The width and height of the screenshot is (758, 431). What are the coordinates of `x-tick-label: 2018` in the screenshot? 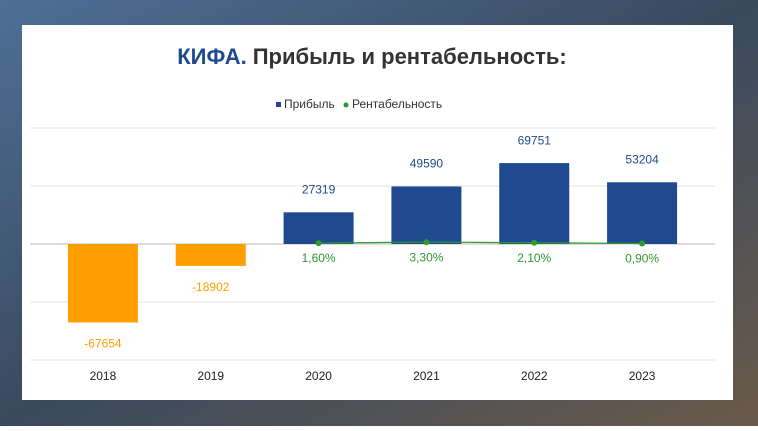 It's located at (103, 376).